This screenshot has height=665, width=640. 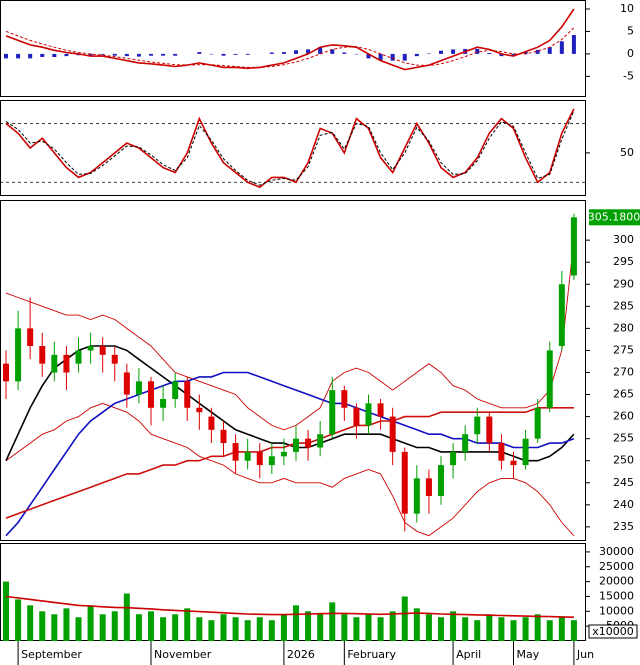 I want to click on y-tick-label: 260, so click(x=623, y=416).